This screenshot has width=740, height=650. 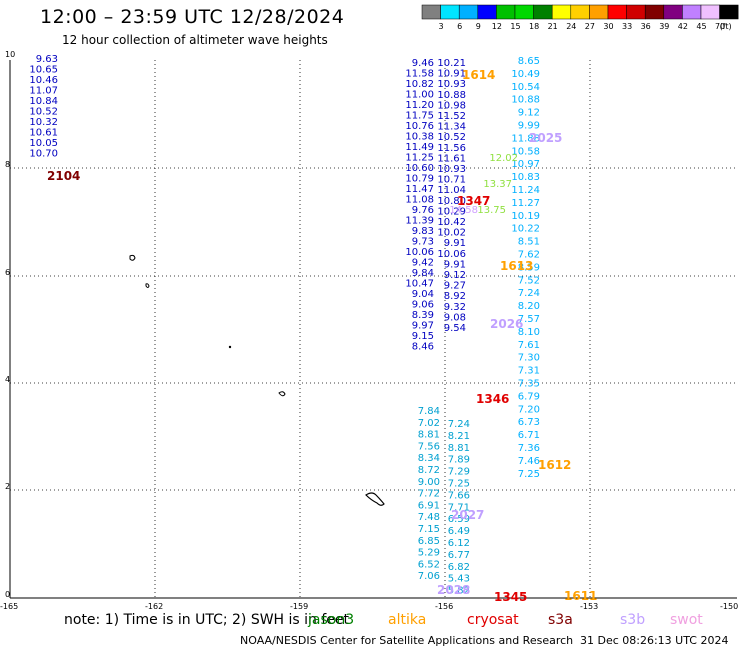 What do you see at coordinates (455, 307) in the screenshot?
I see `wave-height-value: 9.32` at bounding box center [455, 307].